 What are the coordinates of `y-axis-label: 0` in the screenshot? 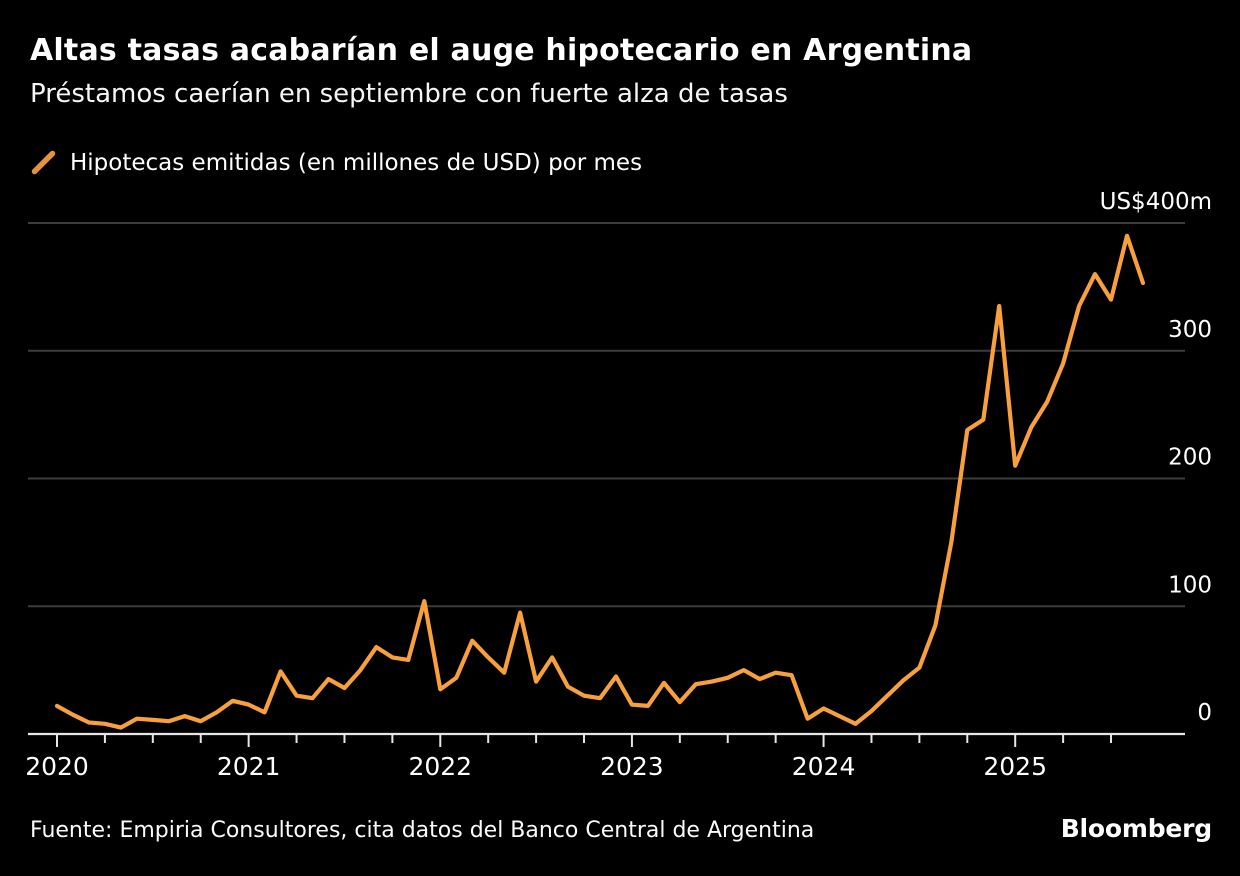 It's located at (1204, 713).